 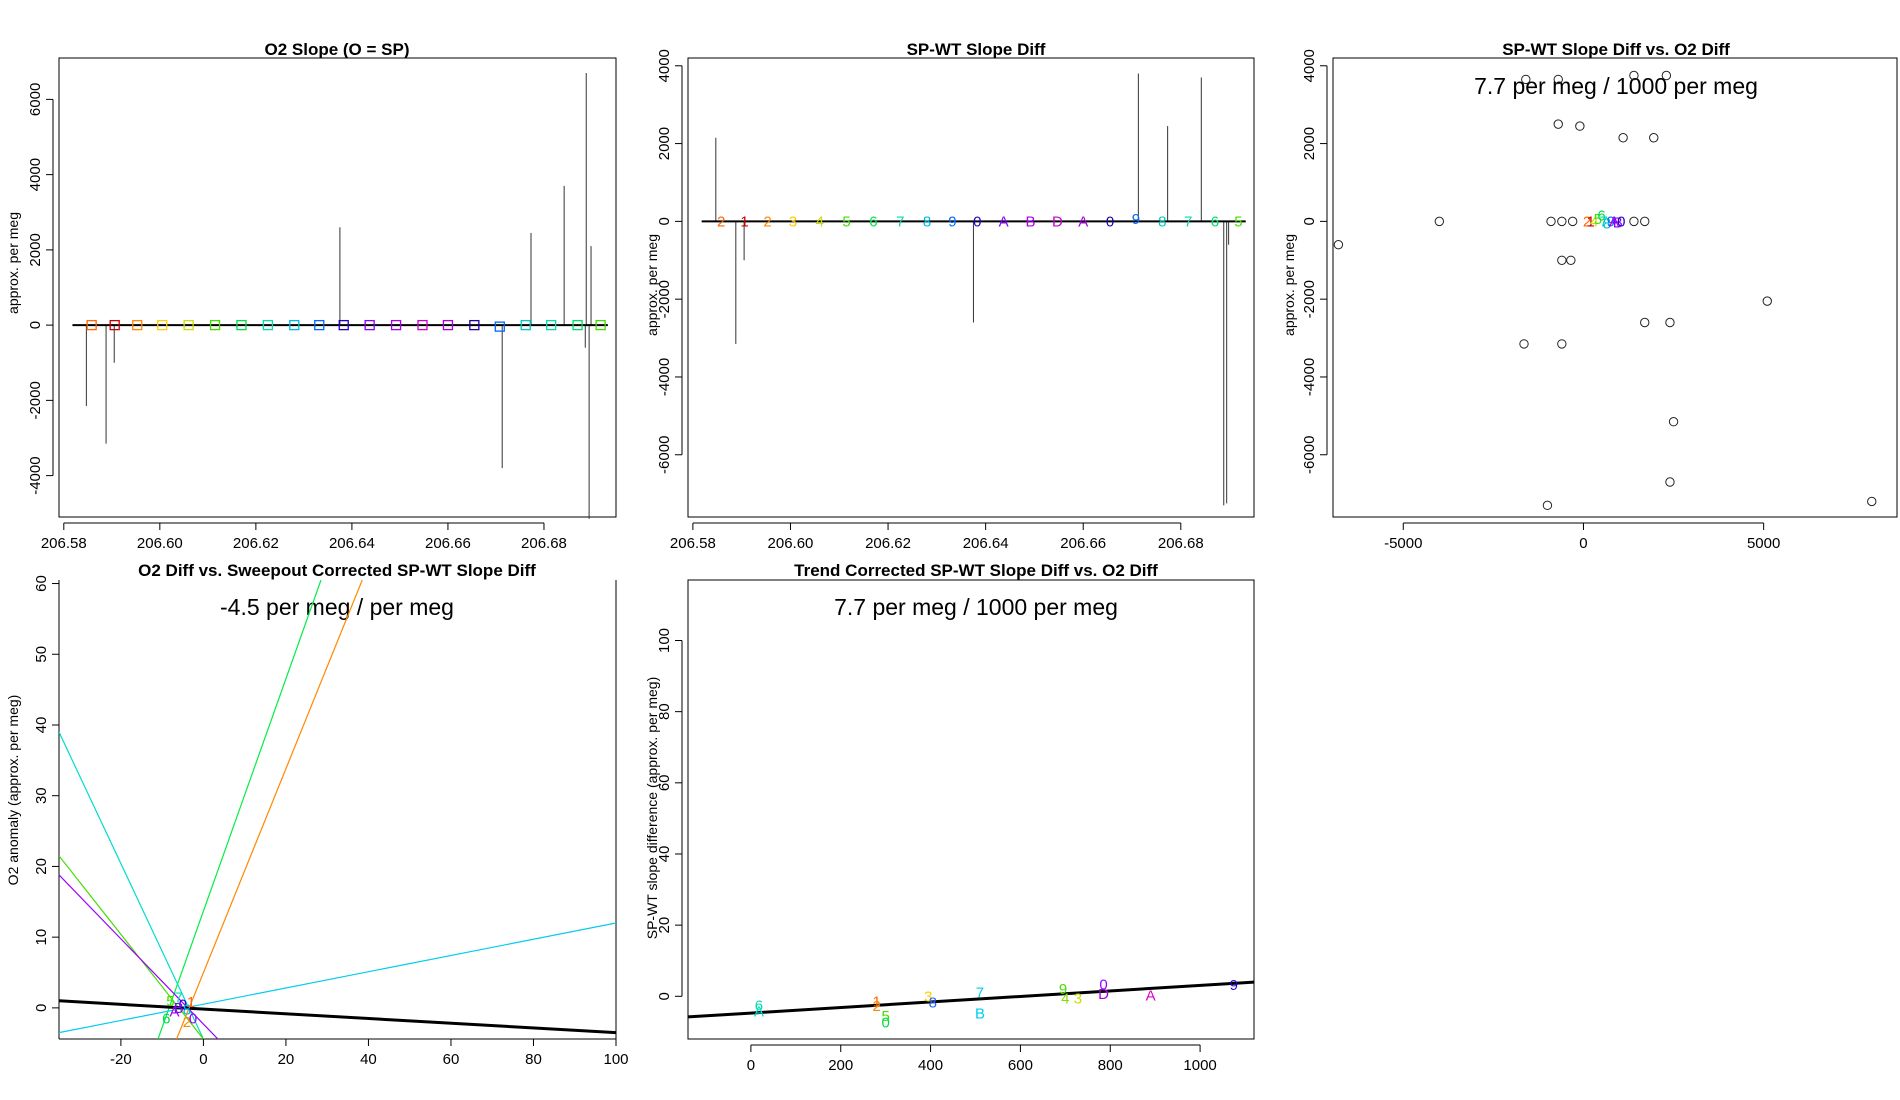 I want to click on label-marker: 4, so click(x=820, y=221).